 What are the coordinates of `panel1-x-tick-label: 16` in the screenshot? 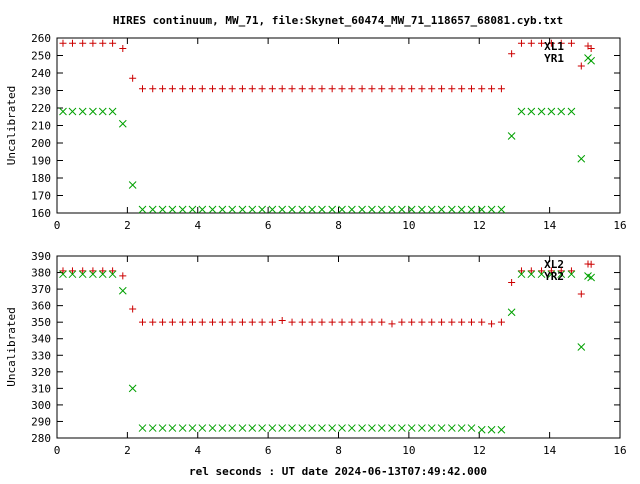 It's located at (619, 225).